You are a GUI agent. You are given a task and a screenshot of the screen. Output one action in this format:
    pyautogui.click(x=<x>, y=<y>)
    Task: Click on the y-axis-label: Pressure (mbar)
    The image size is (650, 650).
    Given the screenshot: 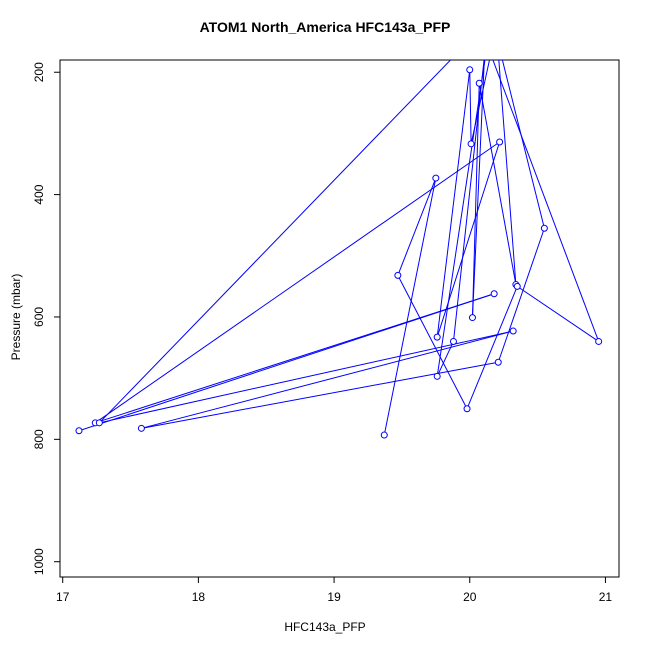 What is the action you would take?
    pyautogui.click(x=16, y=317)
    